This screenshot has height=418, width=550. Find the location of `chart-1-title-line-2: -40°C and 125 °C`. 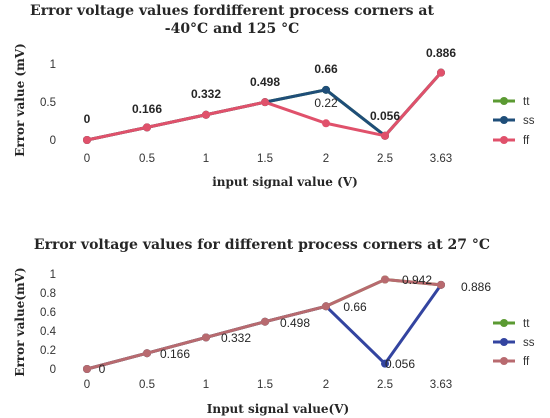

chart-1-title-line-2: -40°C and 125 °C is located at coordinates (232, 29).